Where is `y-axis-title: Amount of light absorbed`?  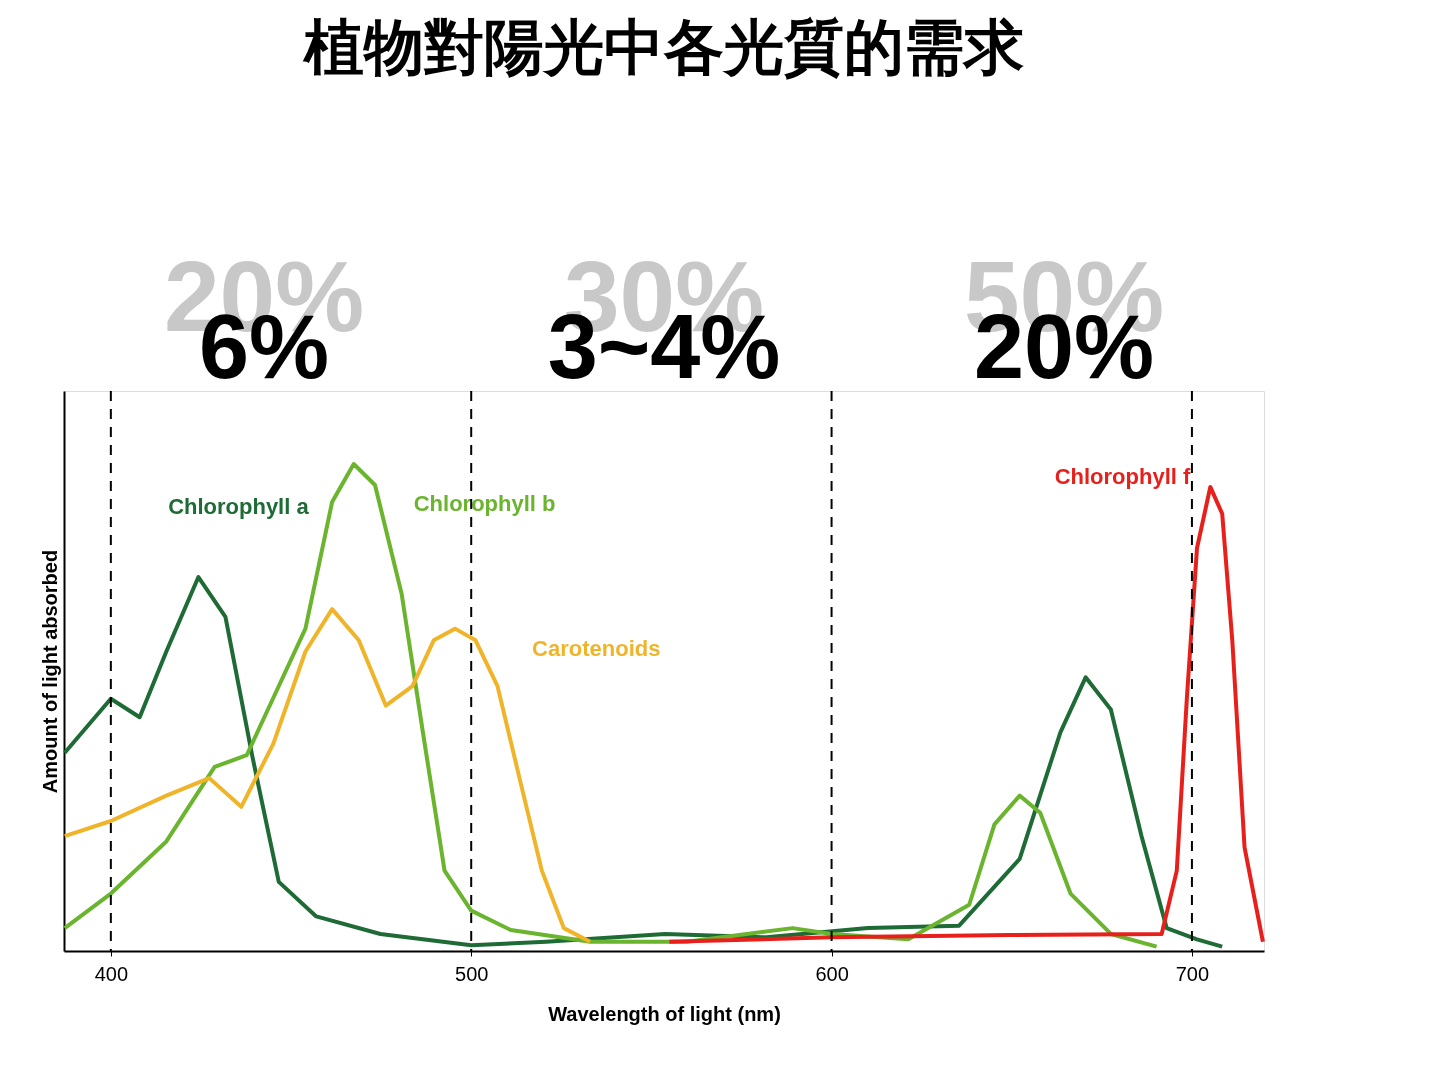 y-axis-title: Amount of light absorbed is located at coordinates (49, 671).